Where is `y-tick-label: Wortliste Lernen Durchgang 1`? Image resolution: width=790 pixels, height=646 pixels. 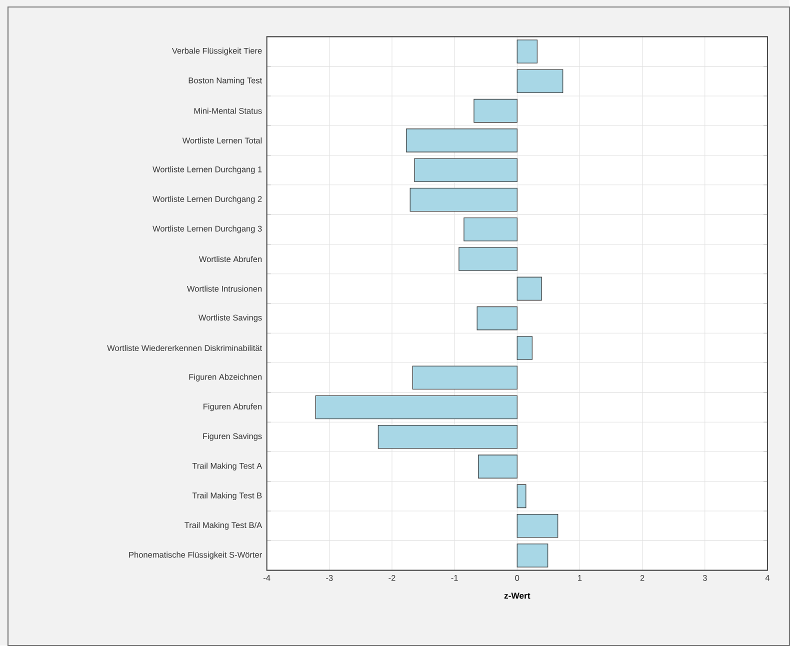
y-tick-label: Wortliste Lernen Durchgang 1 is located at coordinates (207, 170).